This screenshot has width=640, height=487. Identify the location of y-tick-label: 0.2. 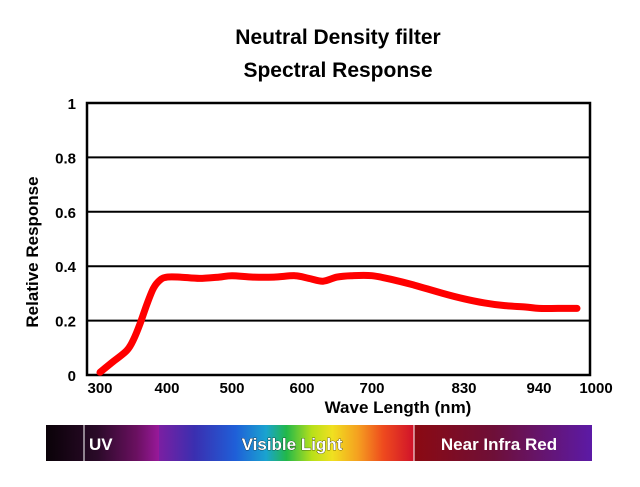
(65, 322).